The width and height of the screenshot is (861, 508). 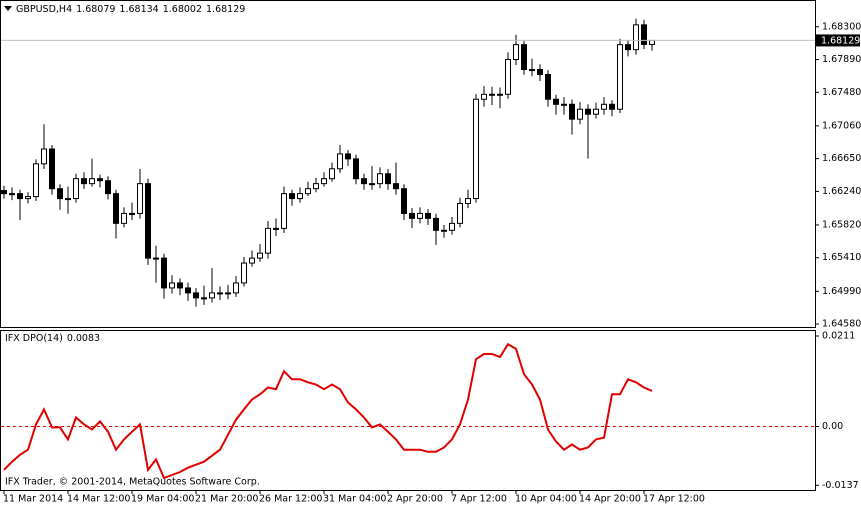 I want to click on indicator-header: IFX DPO(14) 0.0083, so click(x=52, y=338).